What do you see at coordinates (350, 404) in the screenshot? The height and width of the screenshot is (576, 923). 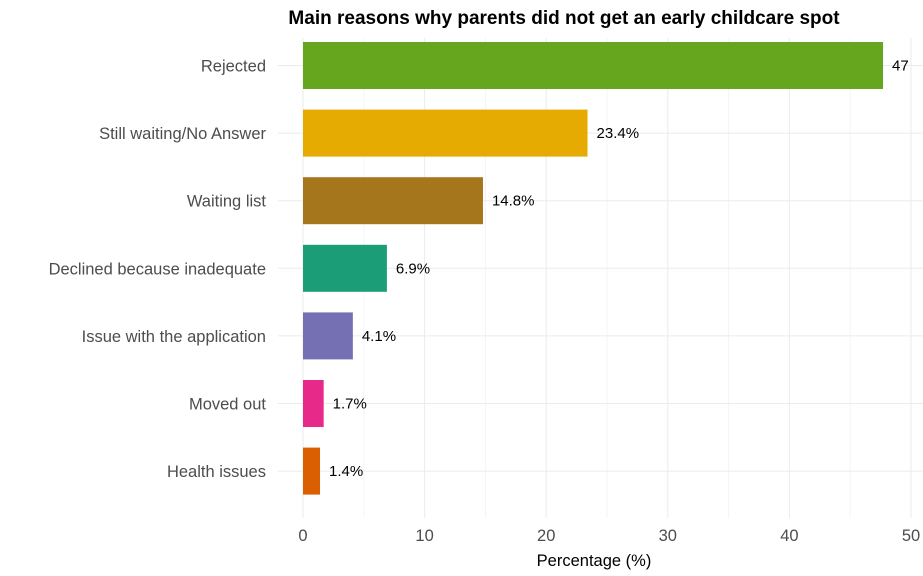 I see `data-label: 1.7%` at bounding box center [350, 404].